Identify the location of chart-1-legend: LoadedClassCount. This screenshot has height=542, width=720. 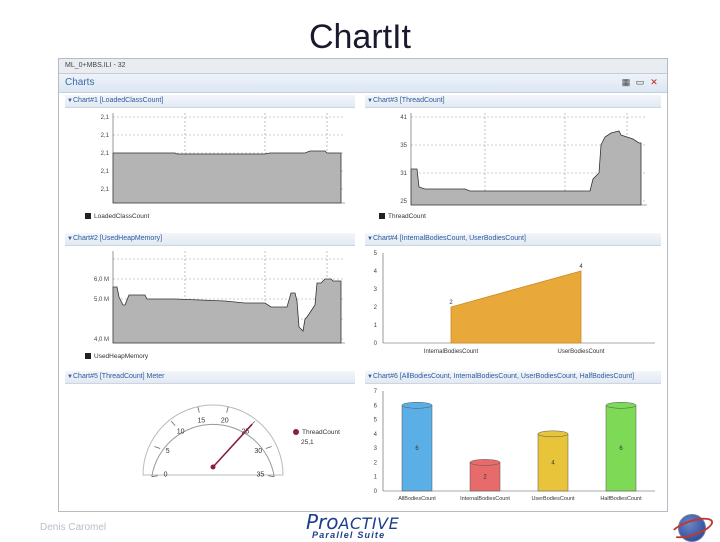
(117, 216).